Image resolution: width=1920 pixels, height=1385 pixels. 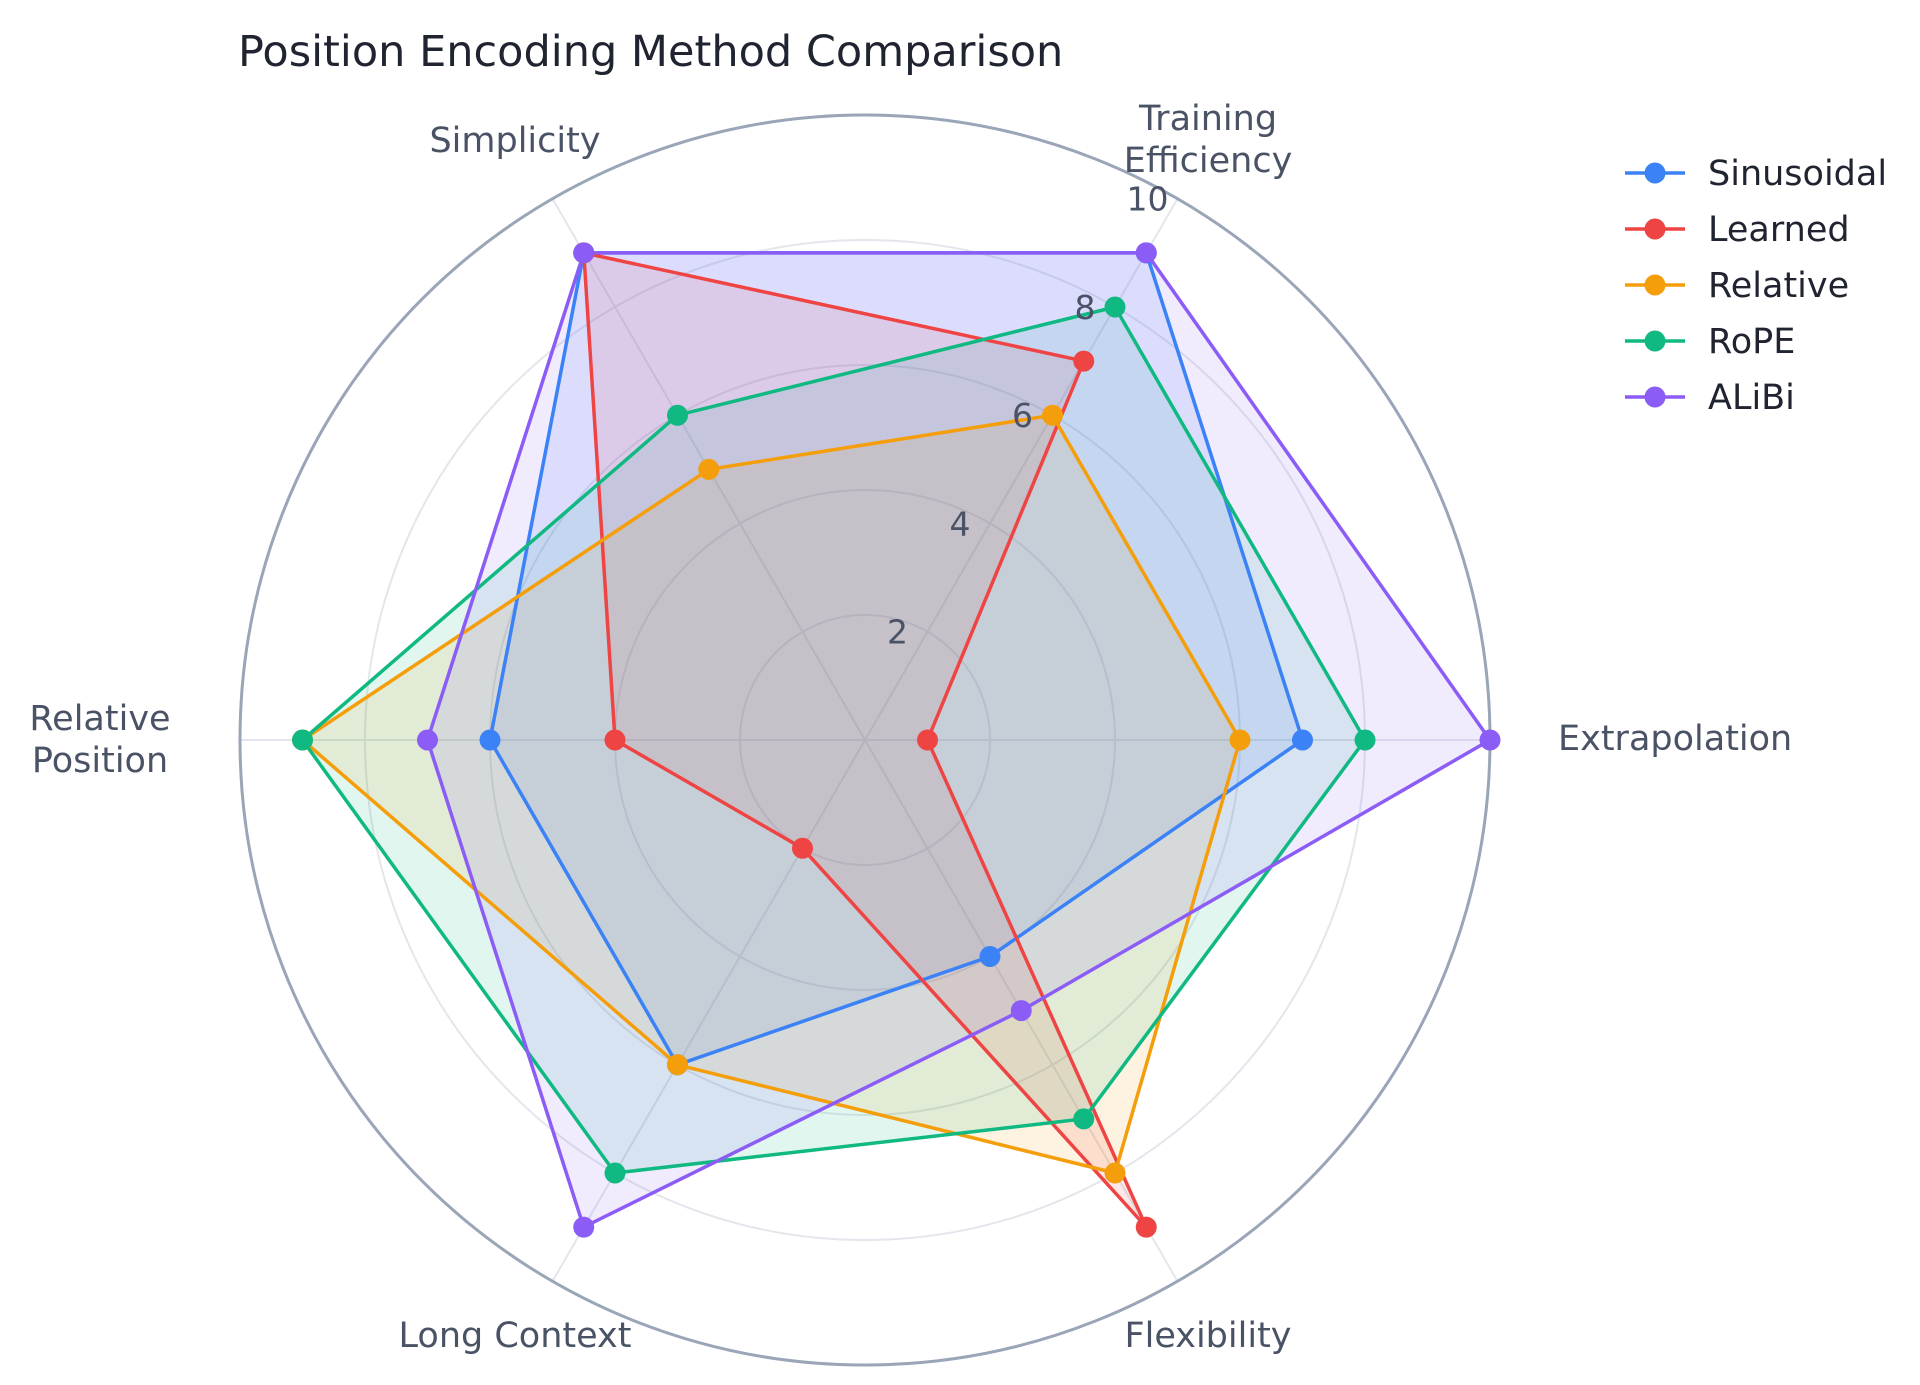 What do you see at coordinates (1655, 397) in the screenshot?
I see `legend-marker-alibi` at bounding box center [1655, 397].